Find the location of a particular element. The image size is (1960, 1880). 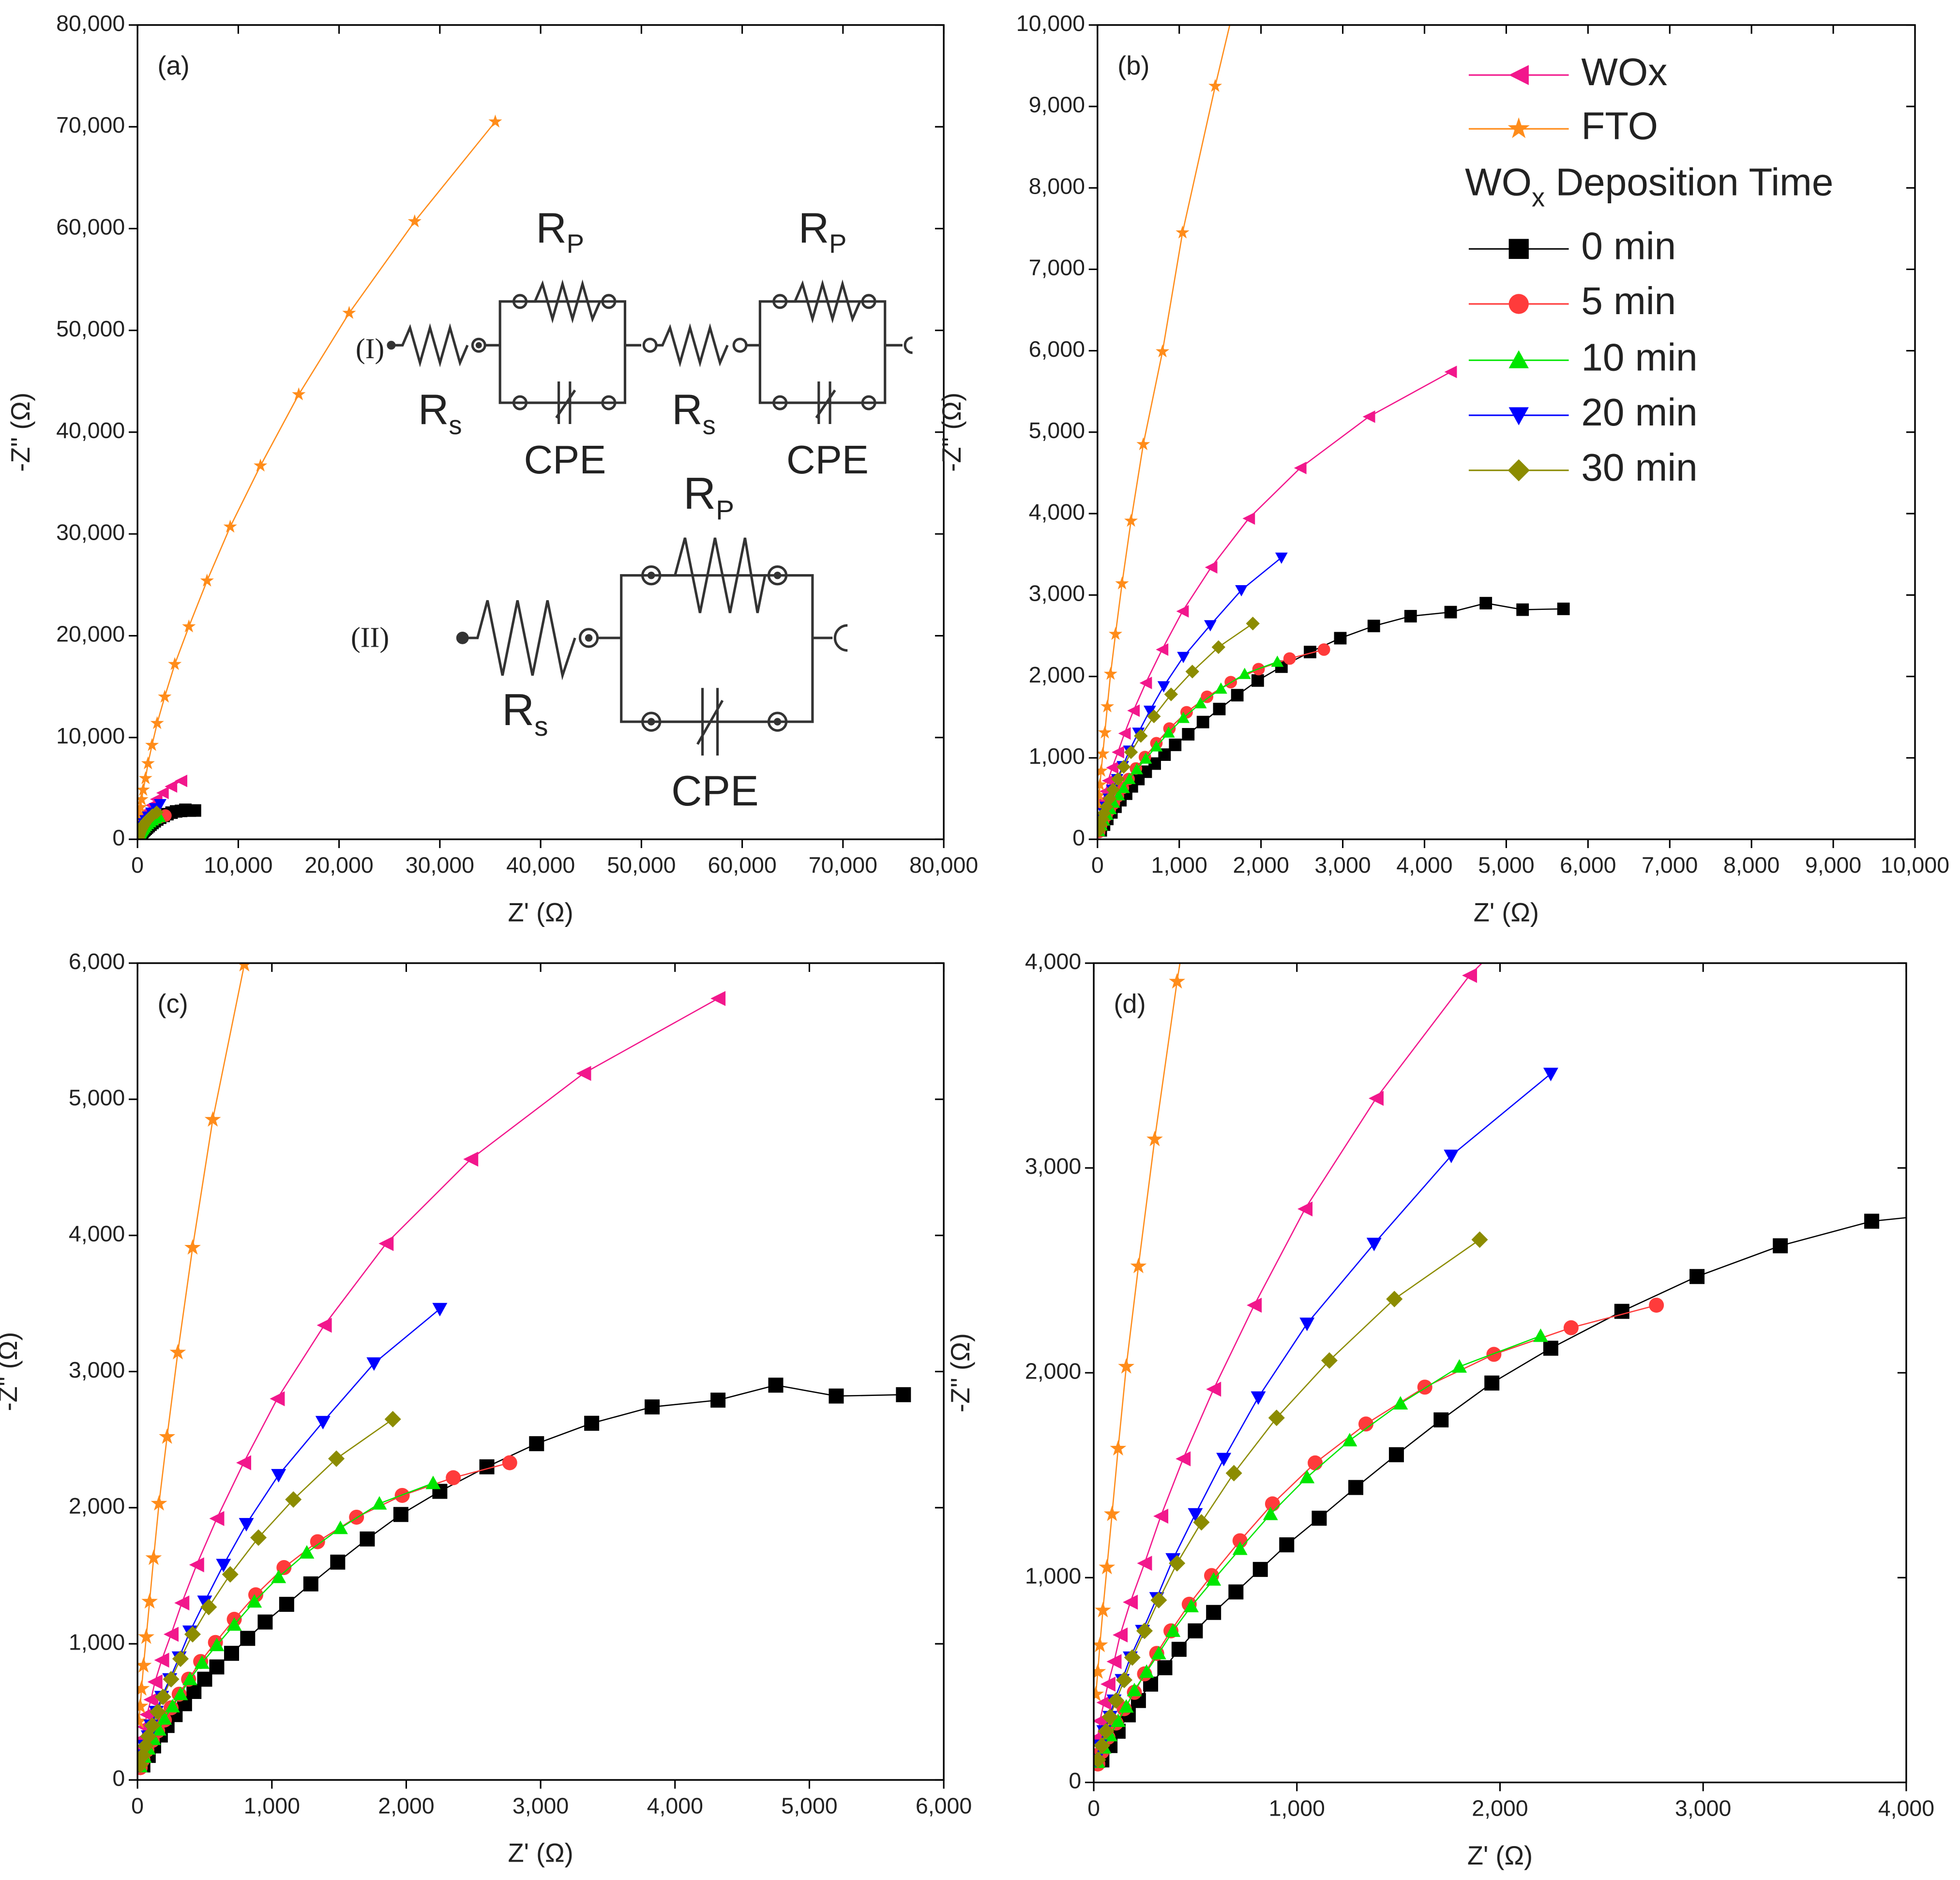

series-line is located at coordinates (1211, 741).